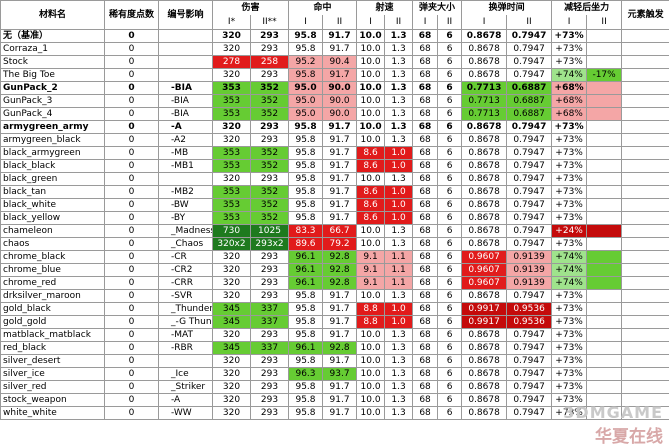 The image size is (669, 447). I want to click on subheader-cell: II**, so click(269, 22).